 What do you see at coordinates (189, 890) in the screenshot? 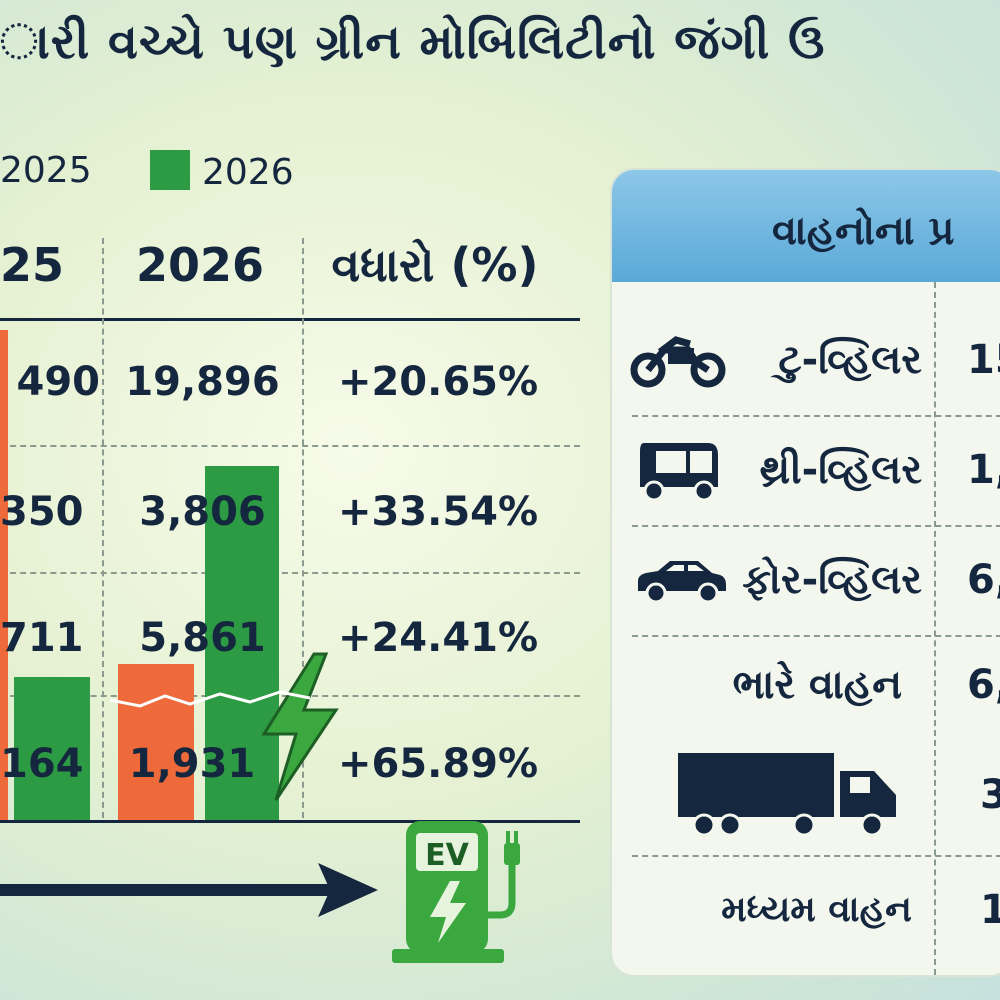
I see `arrow-right-icon` at bounding box center [189, 890].